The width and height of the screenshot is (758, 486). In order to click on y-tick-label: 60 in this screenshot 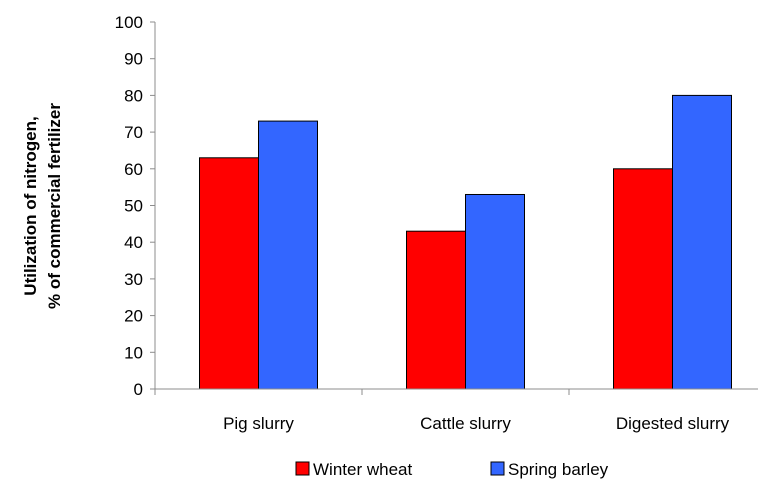, I will do `click(133, 169)`.